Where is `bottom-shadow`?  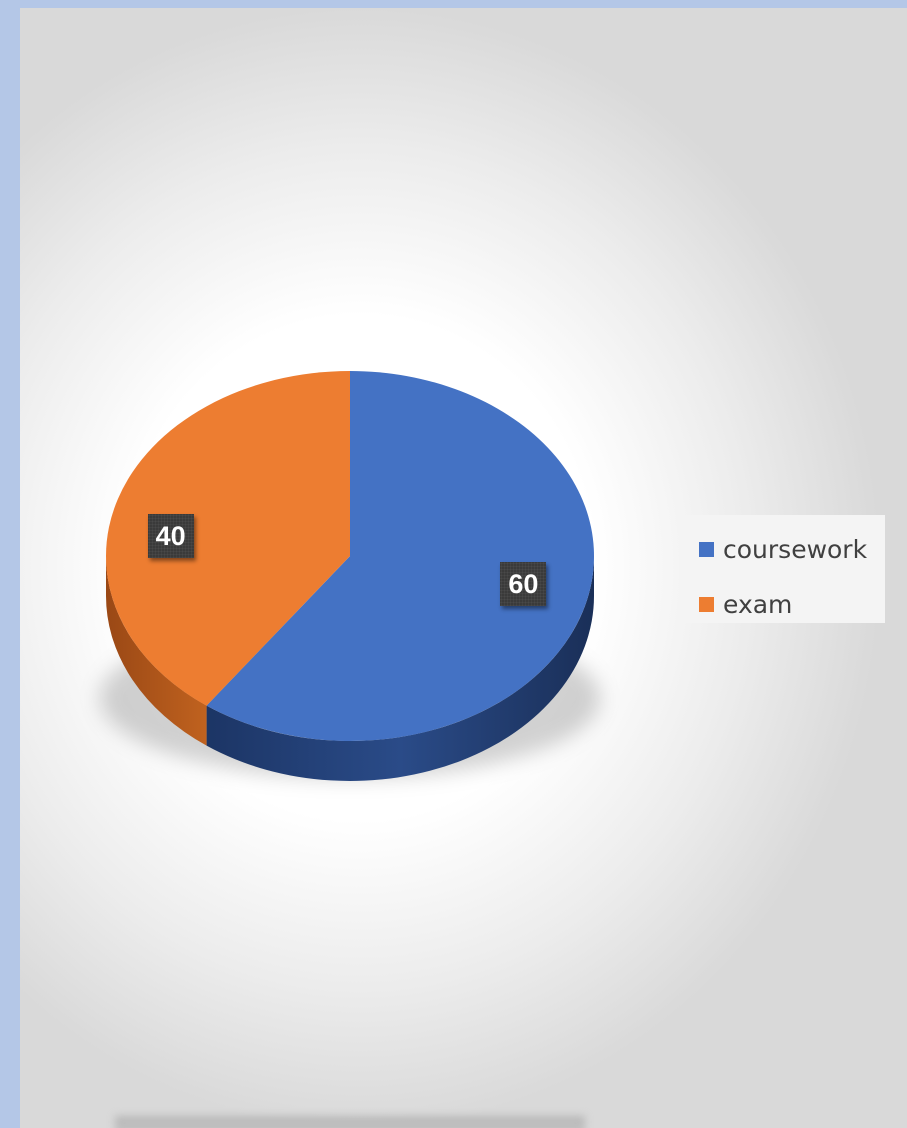 bottom-shadow is located at coordinates (350, 1122).